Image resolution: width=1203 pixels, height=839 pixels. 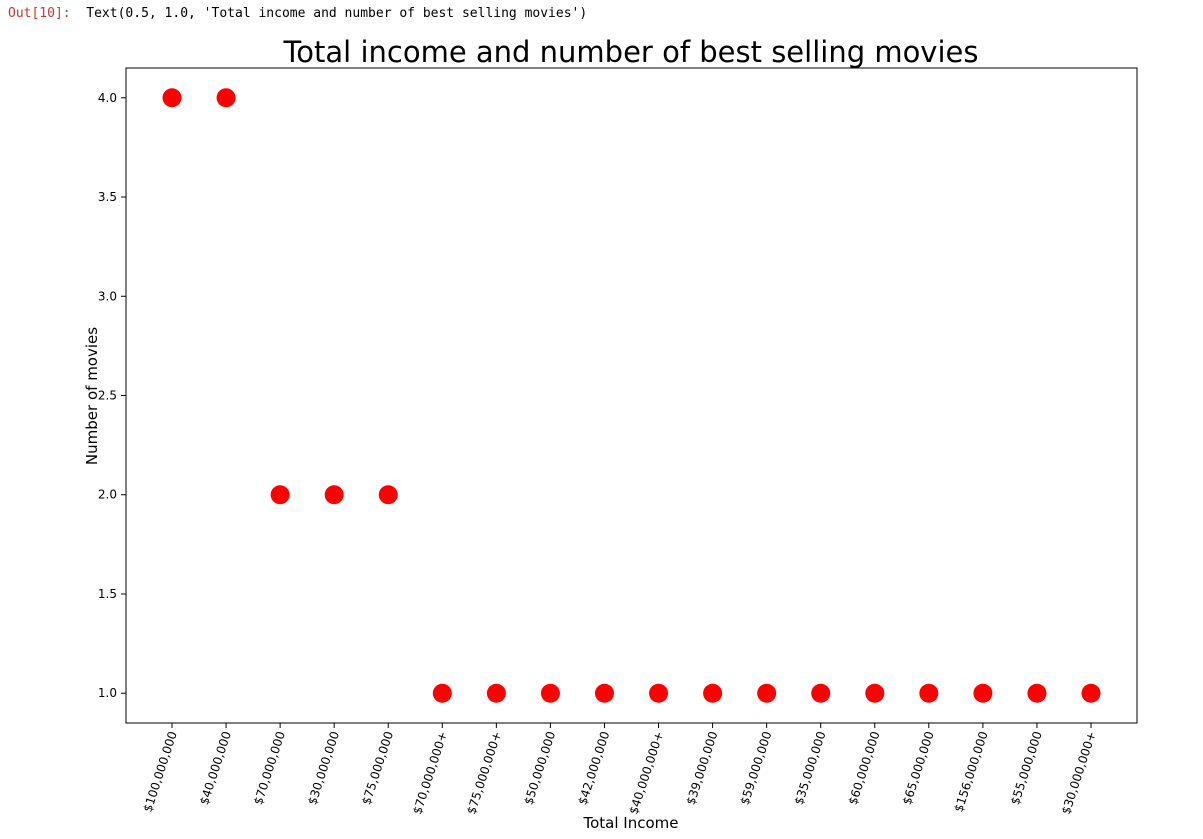 I want to click on y-tick-label: 2.5, so click(x=107, y=396).